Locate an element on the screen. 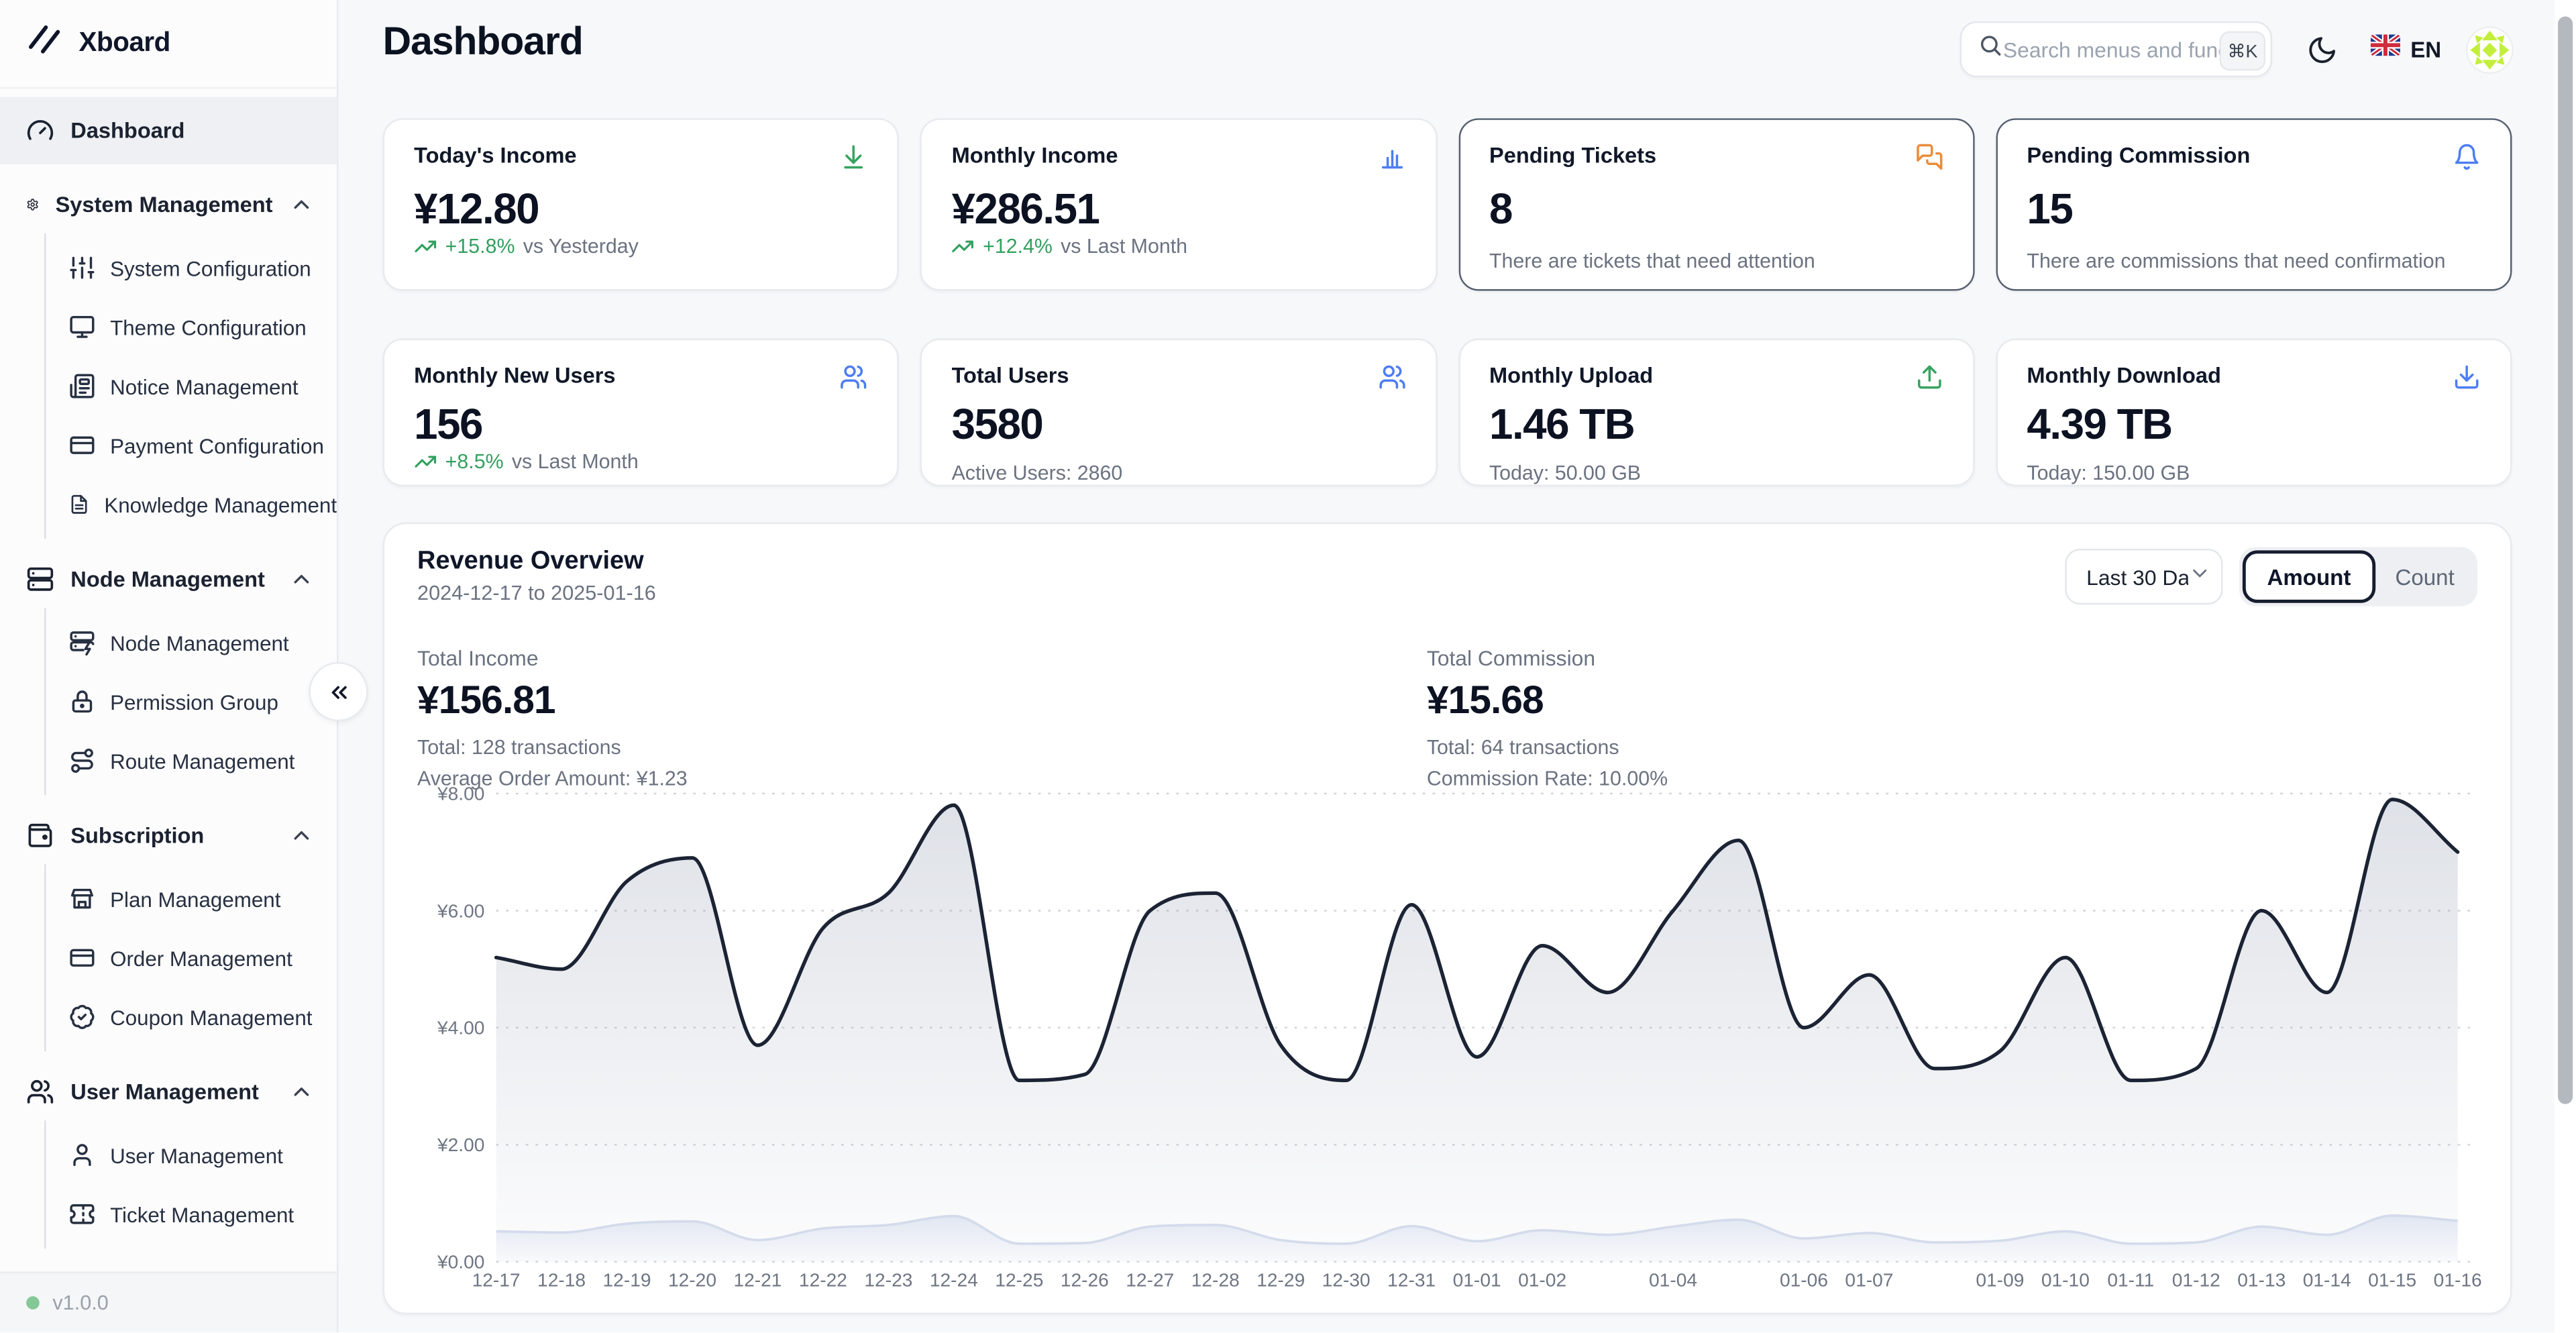  card-value: 8 is located at coordinates (1501, 208).